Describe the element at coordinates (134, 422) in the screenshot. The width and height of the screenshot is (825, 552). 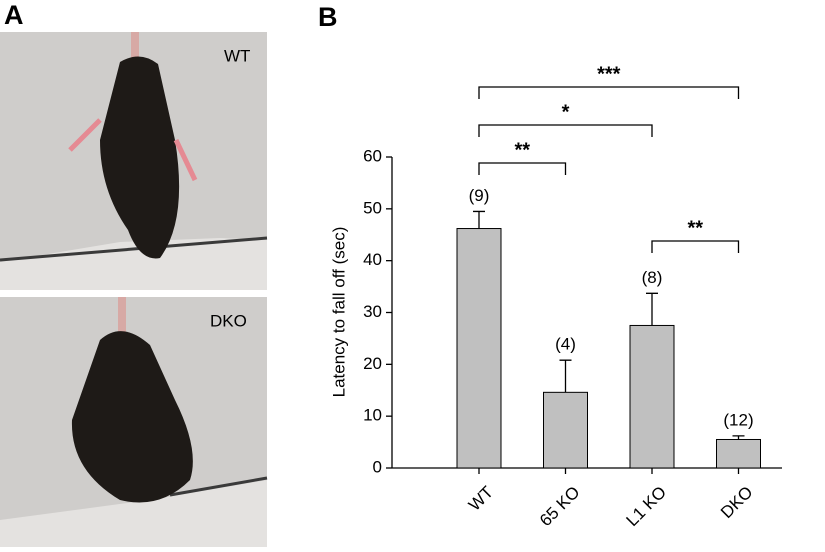
I see `photo` at that location.